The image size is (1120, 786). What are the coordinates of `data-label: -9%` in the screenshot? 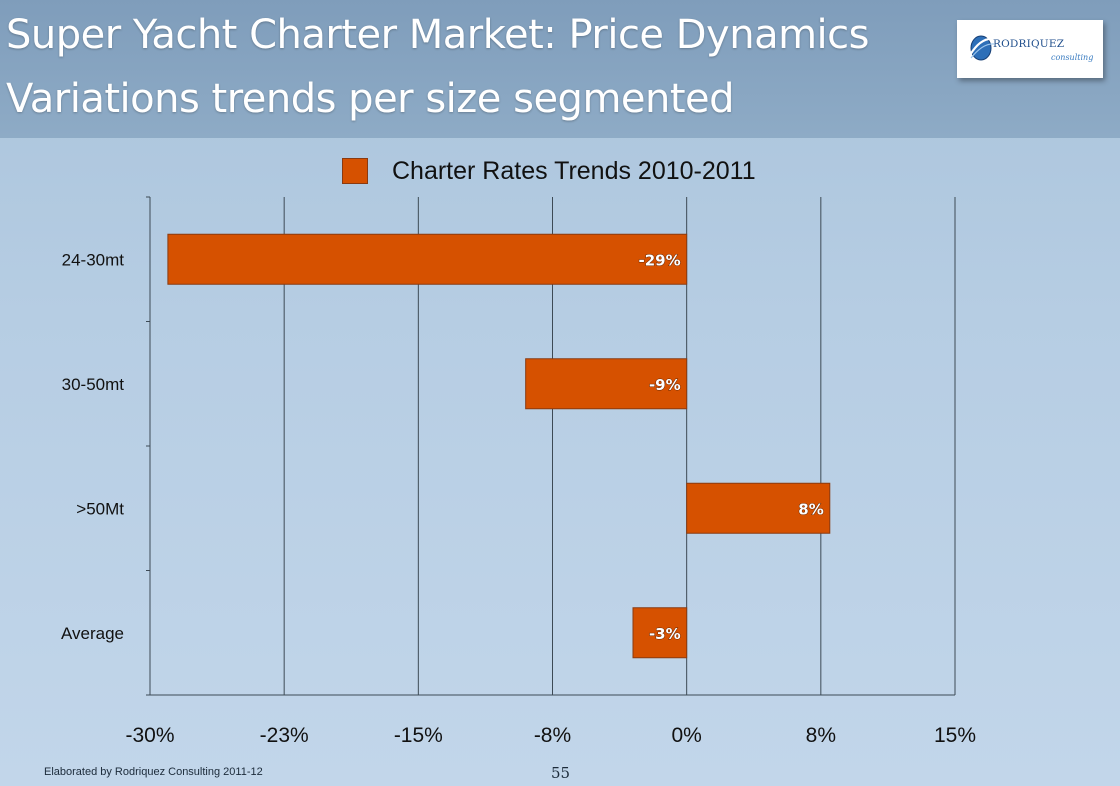 It's located at (665, 385).